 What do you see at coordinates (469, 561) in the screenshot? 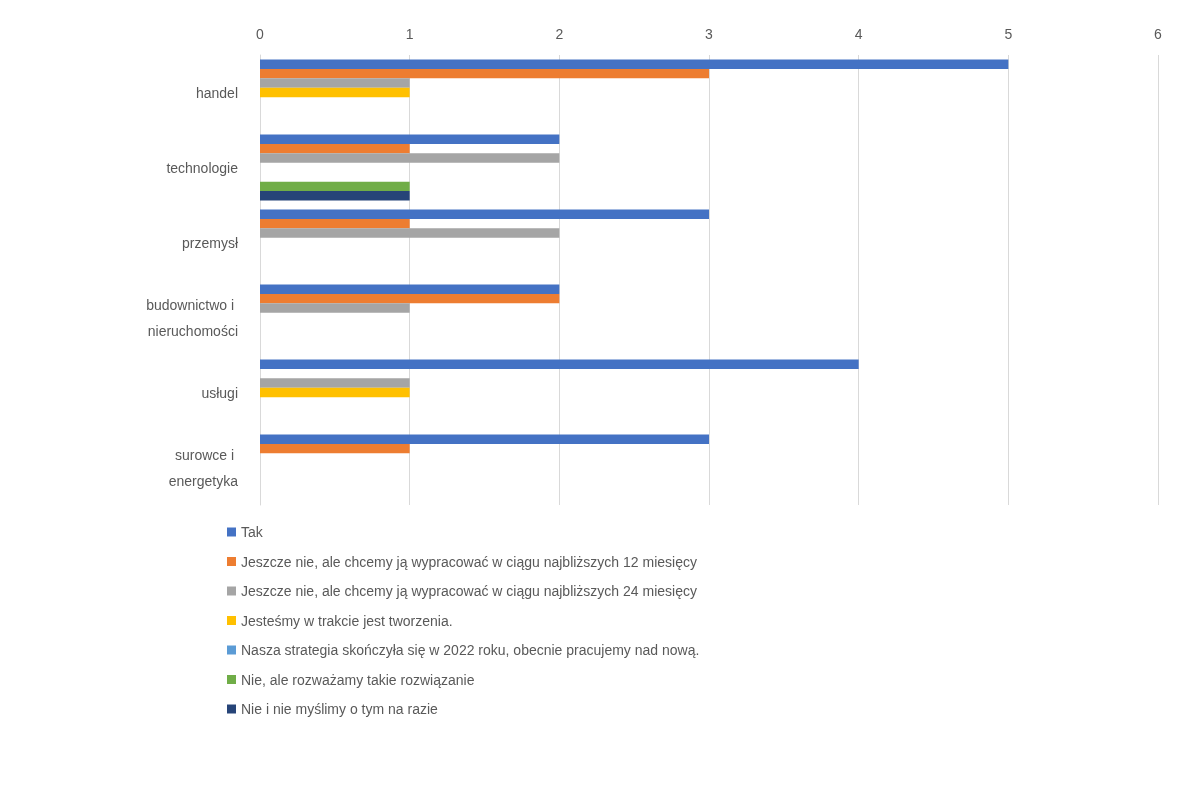
I see `legend-label: Jeszcze nie, ale chcemy ją wypracować w ciągu najbliższych 12 miesięcy` at bounding box center [469, 561].